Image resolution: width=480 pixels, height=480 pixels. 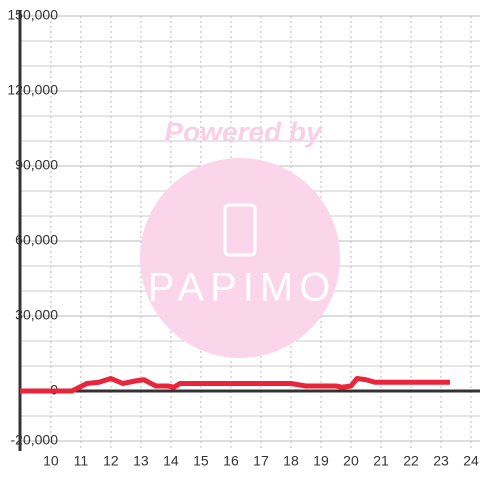 What do you see at coordinates (411, 461) in the screenshot?
I see `x-tick-label: 22` at bounding box center [411, 461].